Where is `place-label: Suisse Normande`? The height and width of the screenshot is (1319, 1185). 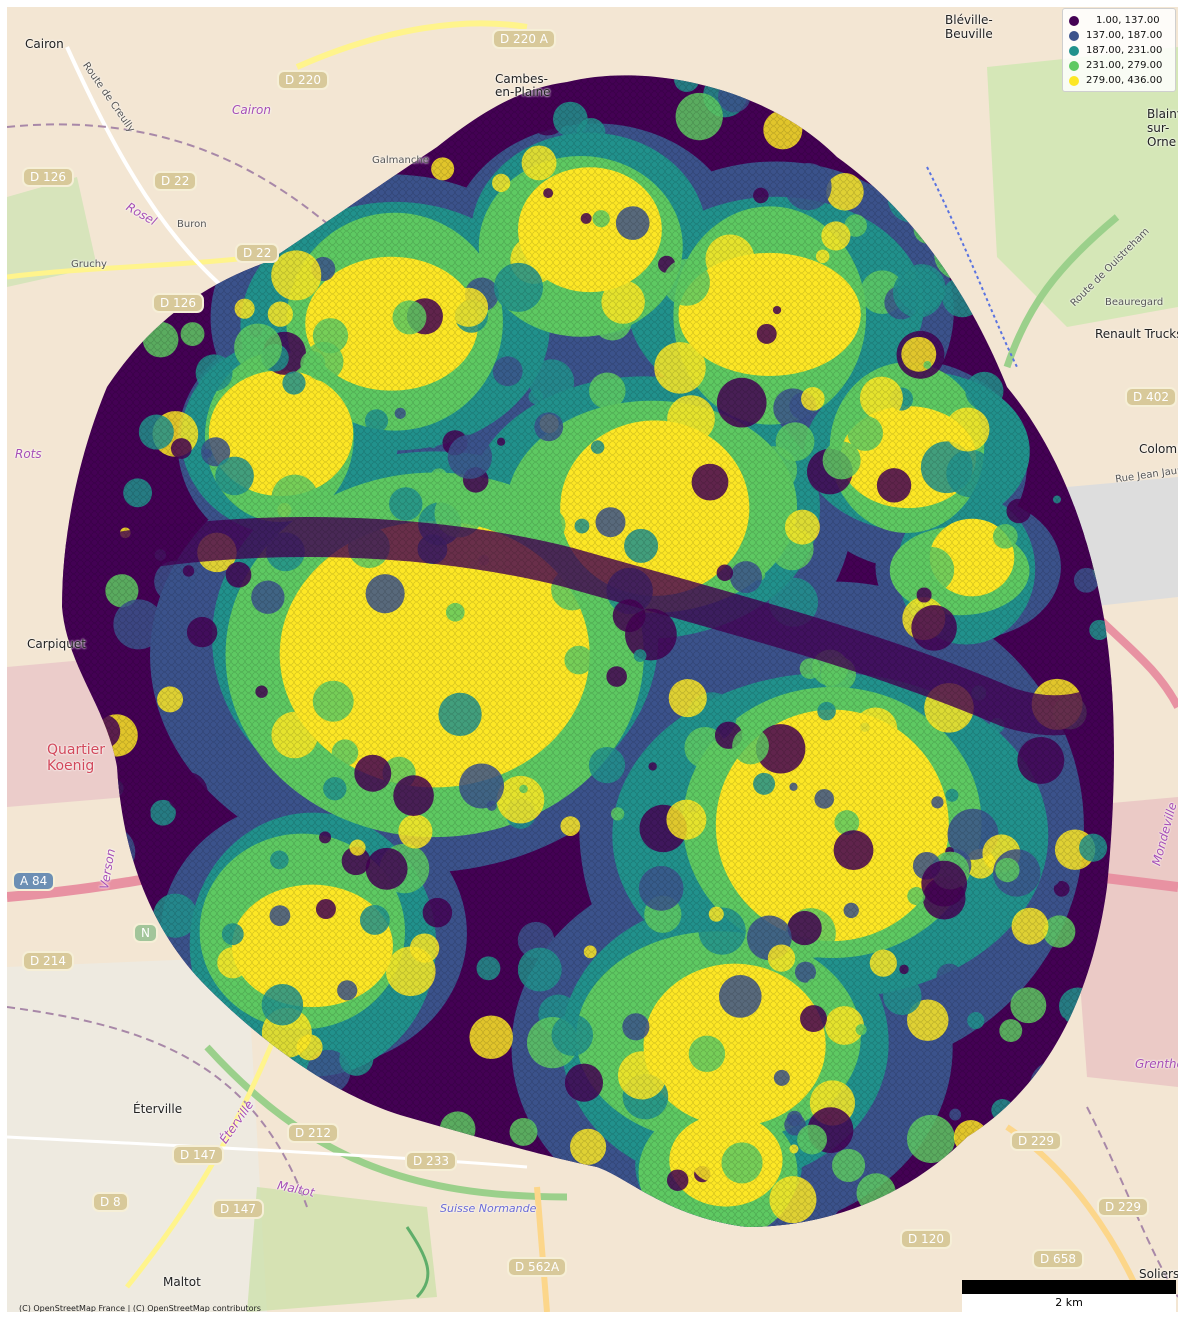
place-label: Suisse Normande is located at coordinates (488, 1208).